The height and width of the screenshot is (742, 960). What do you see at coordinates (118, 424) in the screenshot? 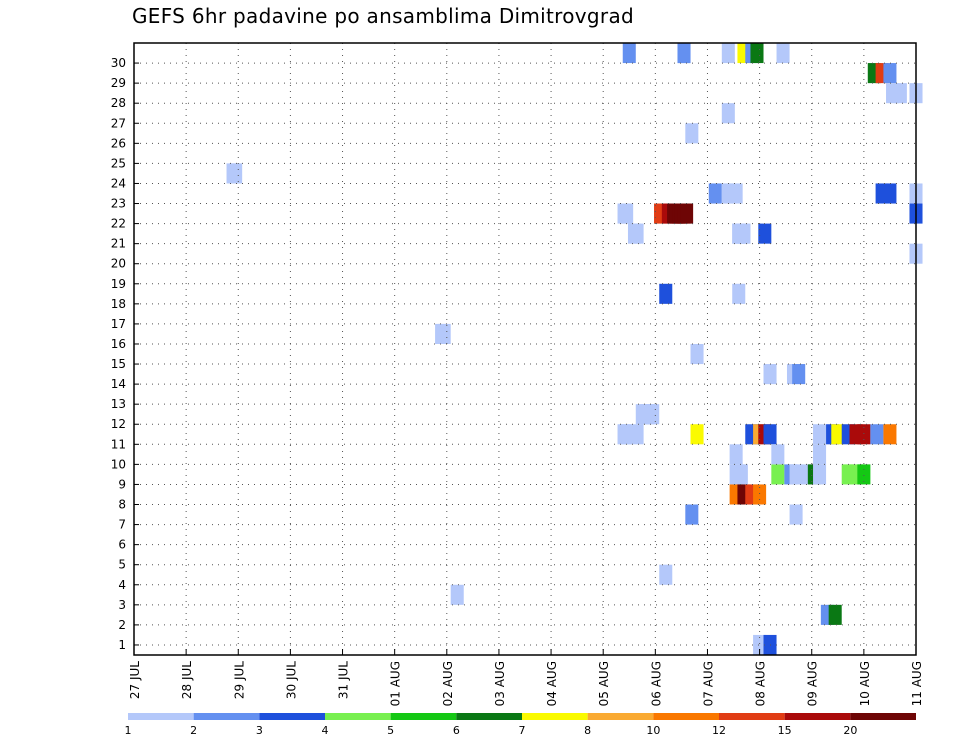
I see `y-tick-label: 12` at bounding box center [118, 424].